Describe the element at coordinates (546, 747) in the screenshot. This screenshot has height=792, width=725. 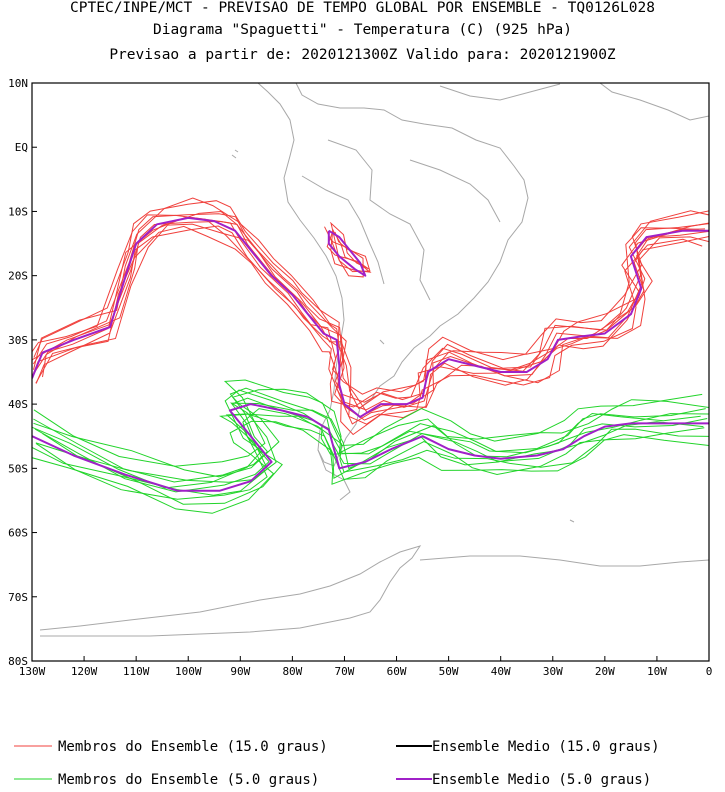
I see `legend-label-mean-15: Ensemble Medio (15.0 graus)` at that location.